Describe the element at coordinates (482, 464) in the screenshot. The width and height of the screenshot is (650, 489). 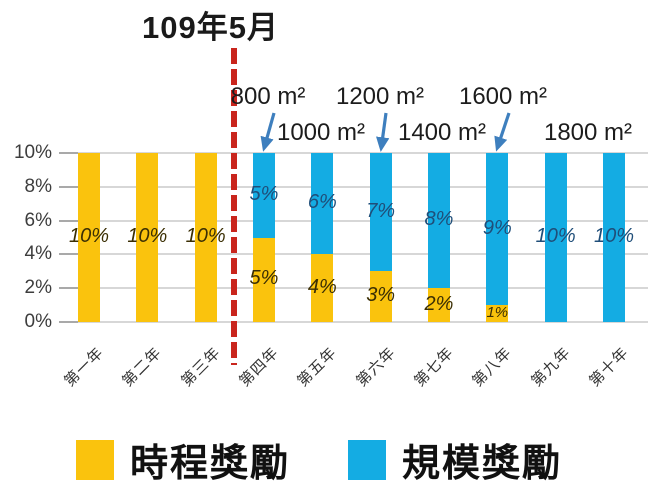
I see `legend-label: 規模獎勵` at that location.